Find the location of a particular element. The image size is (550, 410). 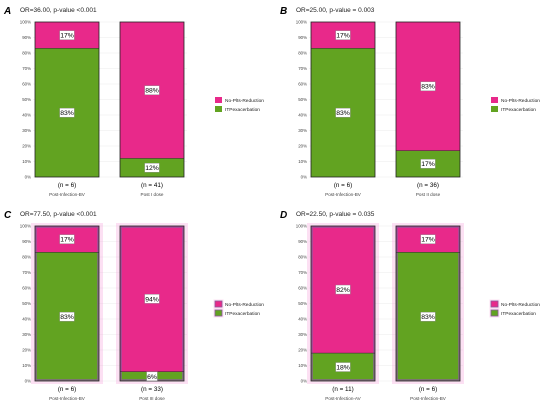

category-label: Post III dose is located at coordinates (152, 398).